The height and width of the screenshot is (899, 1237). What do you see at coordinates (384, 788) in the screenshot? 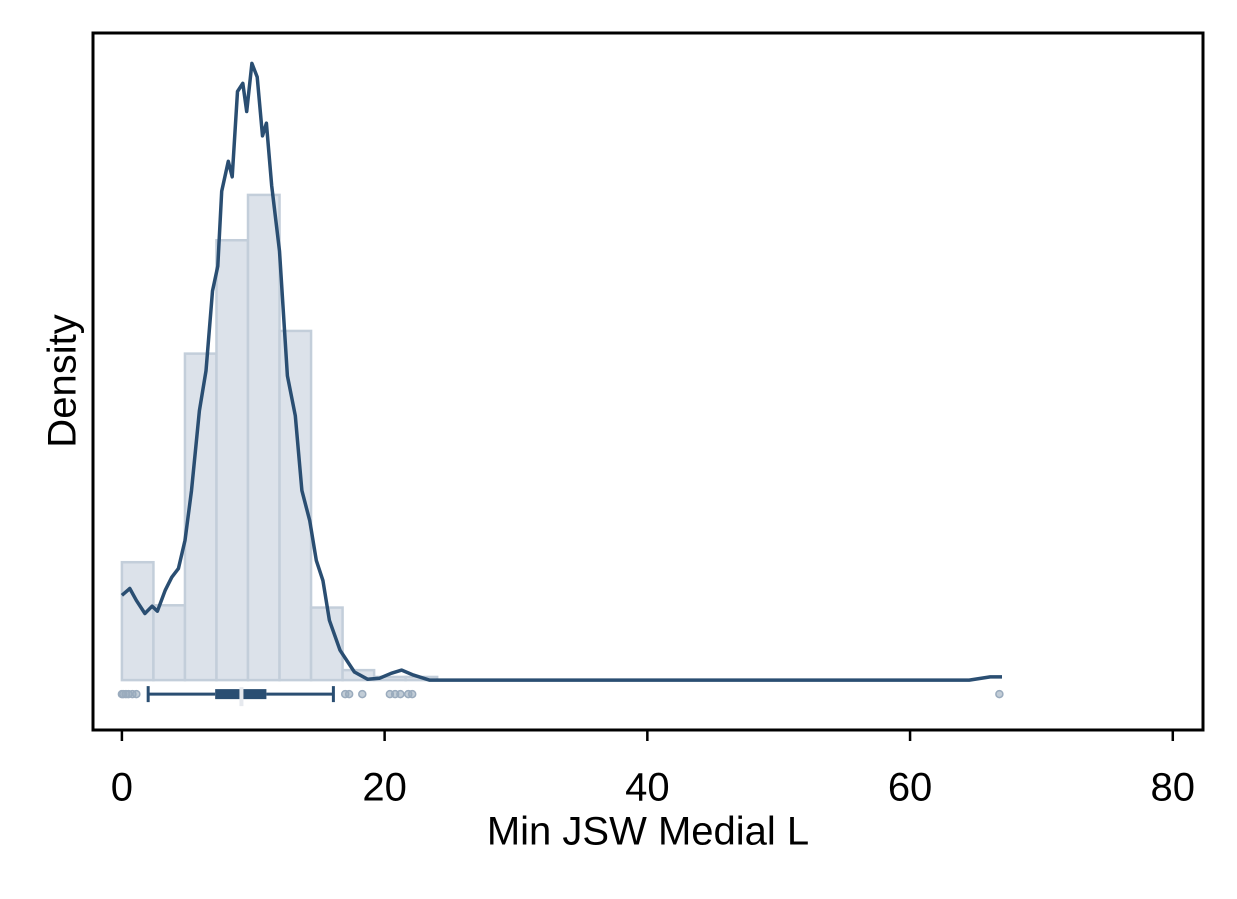
I see `x-tick-label: 20` at bounding box center [384, 788].